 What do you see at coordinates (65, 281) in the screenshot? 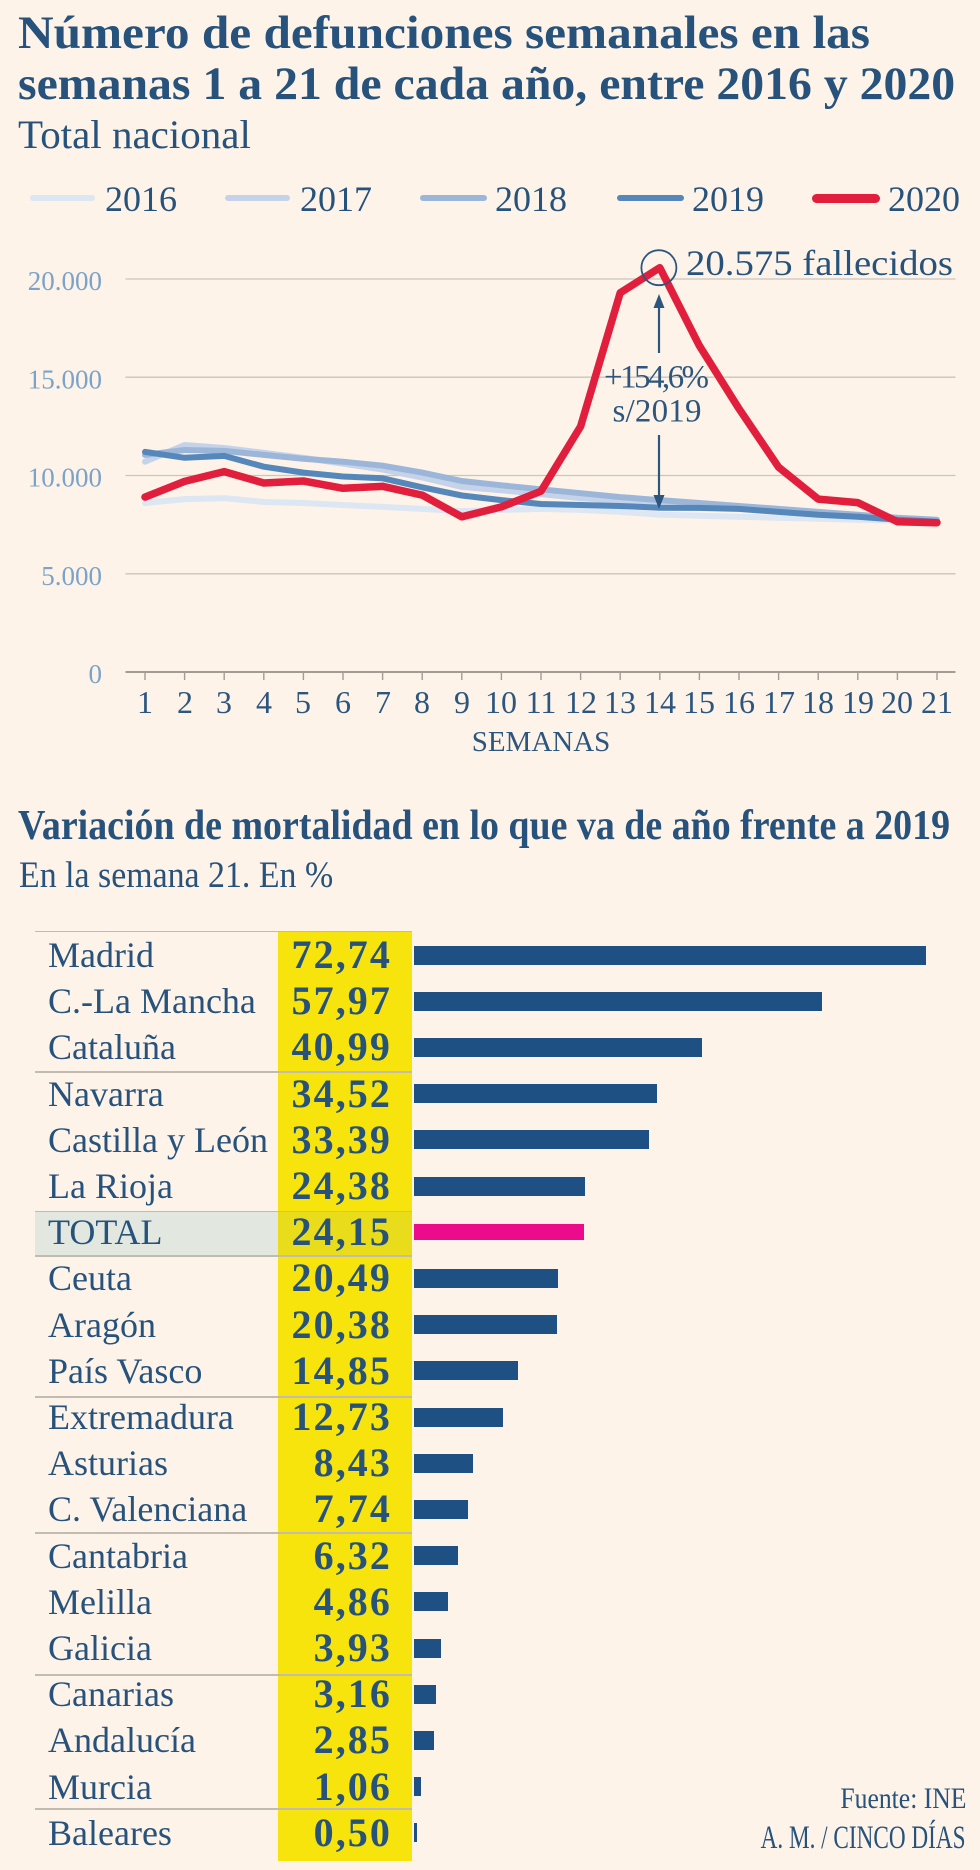
I see `svg-text: 20.000` at bounding box center [65, 281].